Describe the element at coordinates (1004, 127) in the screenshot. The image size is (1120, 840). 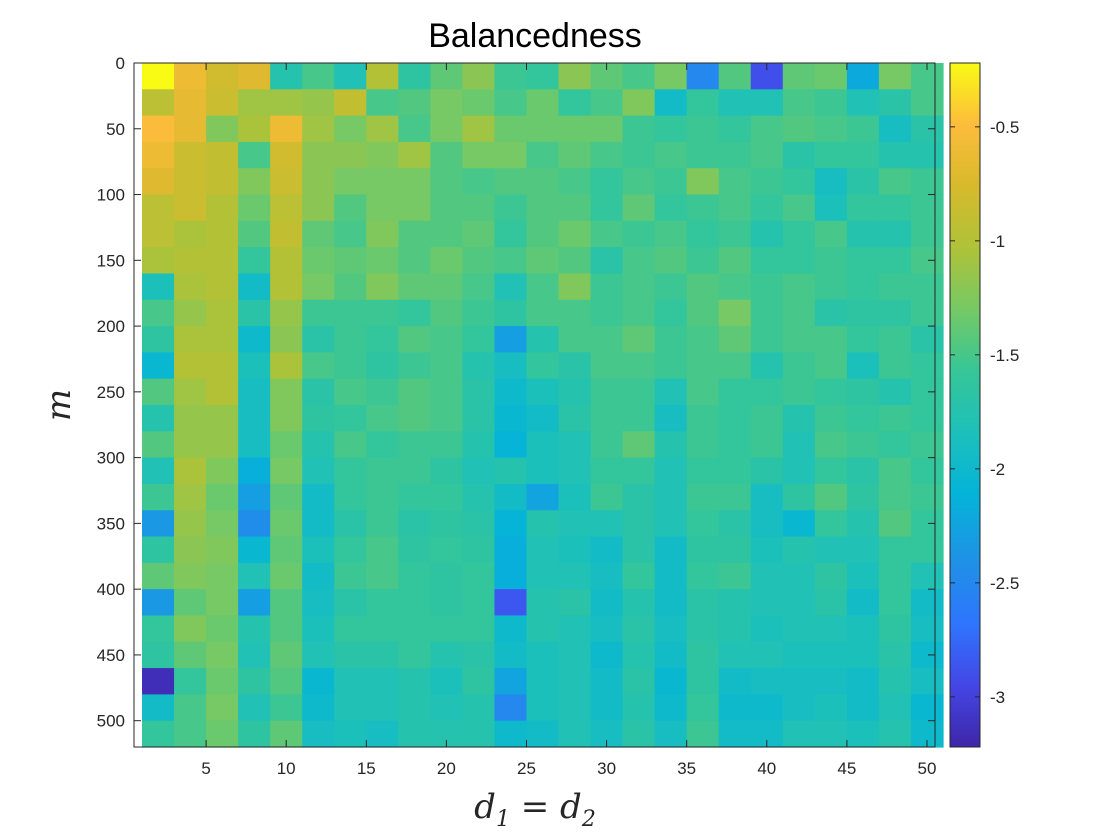
I see `colorbar-tick-label: -0.5` at that location.